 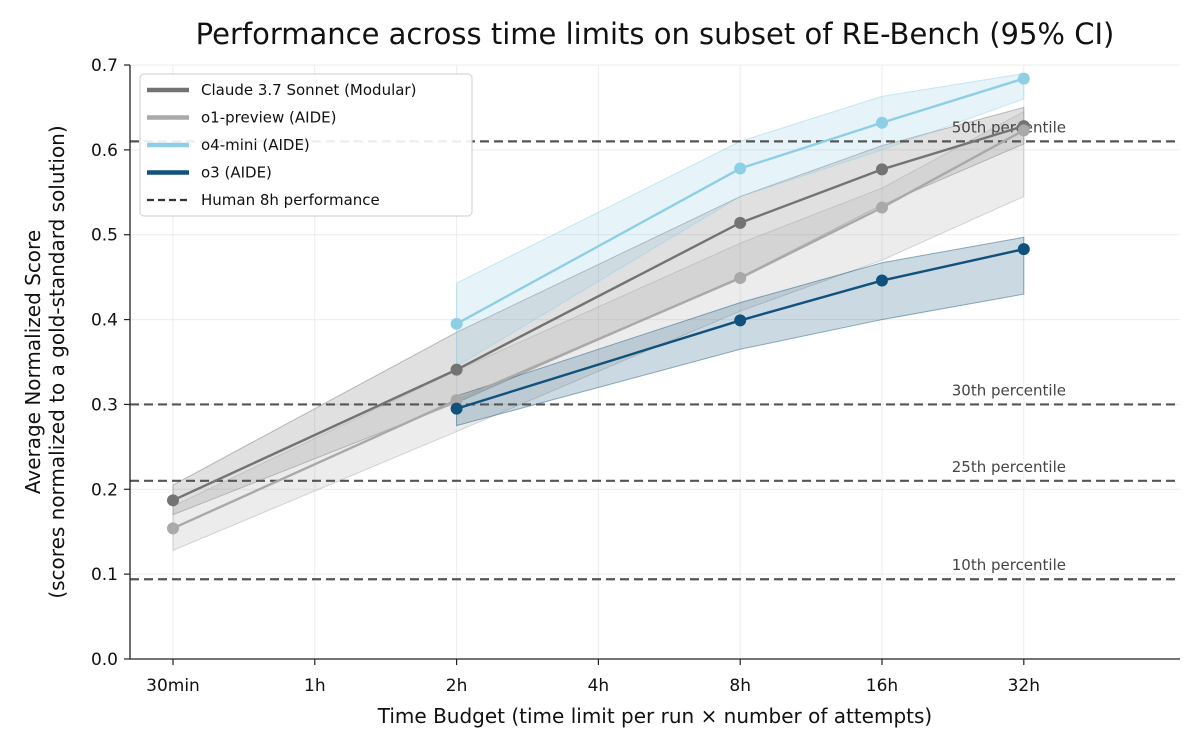 What do you see at coordinates (110, 363) in the screenshot?
I see `y-ticks: 0.0 0.1 0.2 0.3 0.4 0.5 0.6 0.7` at bounding box center [110, 363].